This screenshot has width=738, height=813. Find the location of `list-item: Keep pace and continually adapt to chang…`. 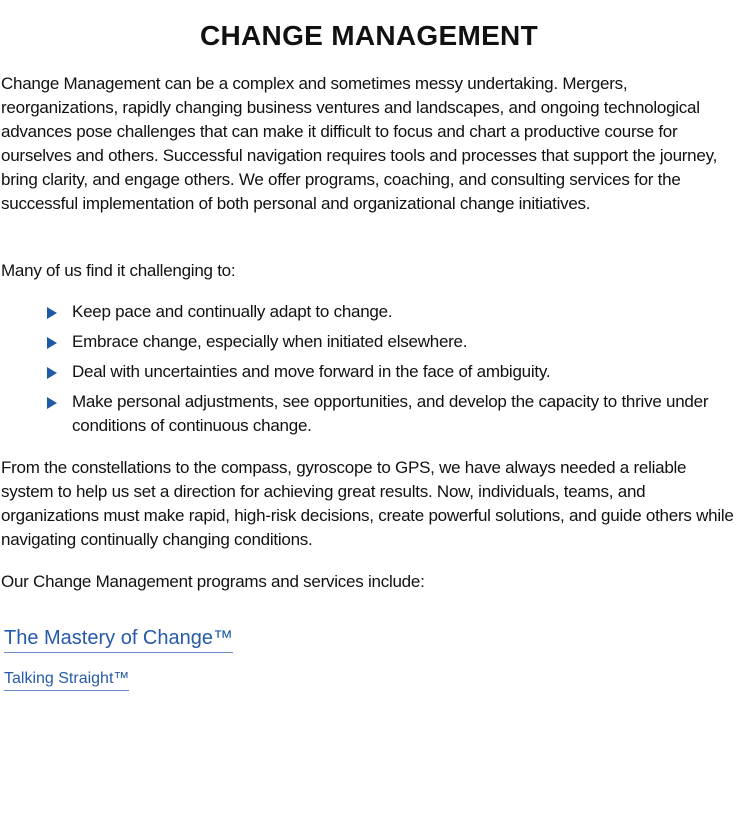

list-item: Keep pace and continually adapt to chang… is located at coordinates (361, 312).